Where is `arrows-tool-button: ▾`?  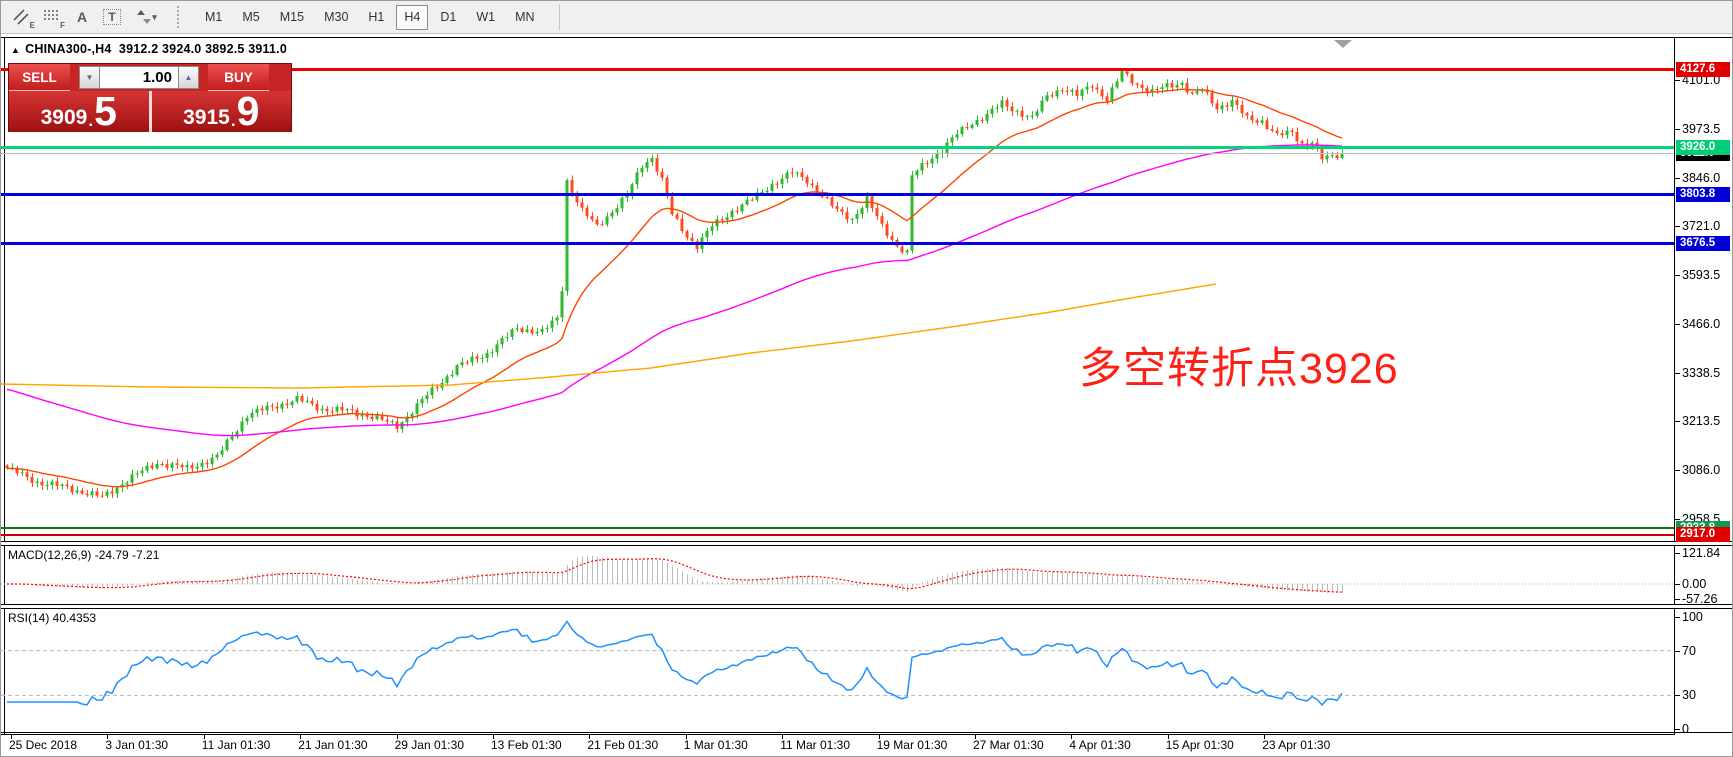
arrows-tool-button: ▾ is located at coordinates (147, 17).